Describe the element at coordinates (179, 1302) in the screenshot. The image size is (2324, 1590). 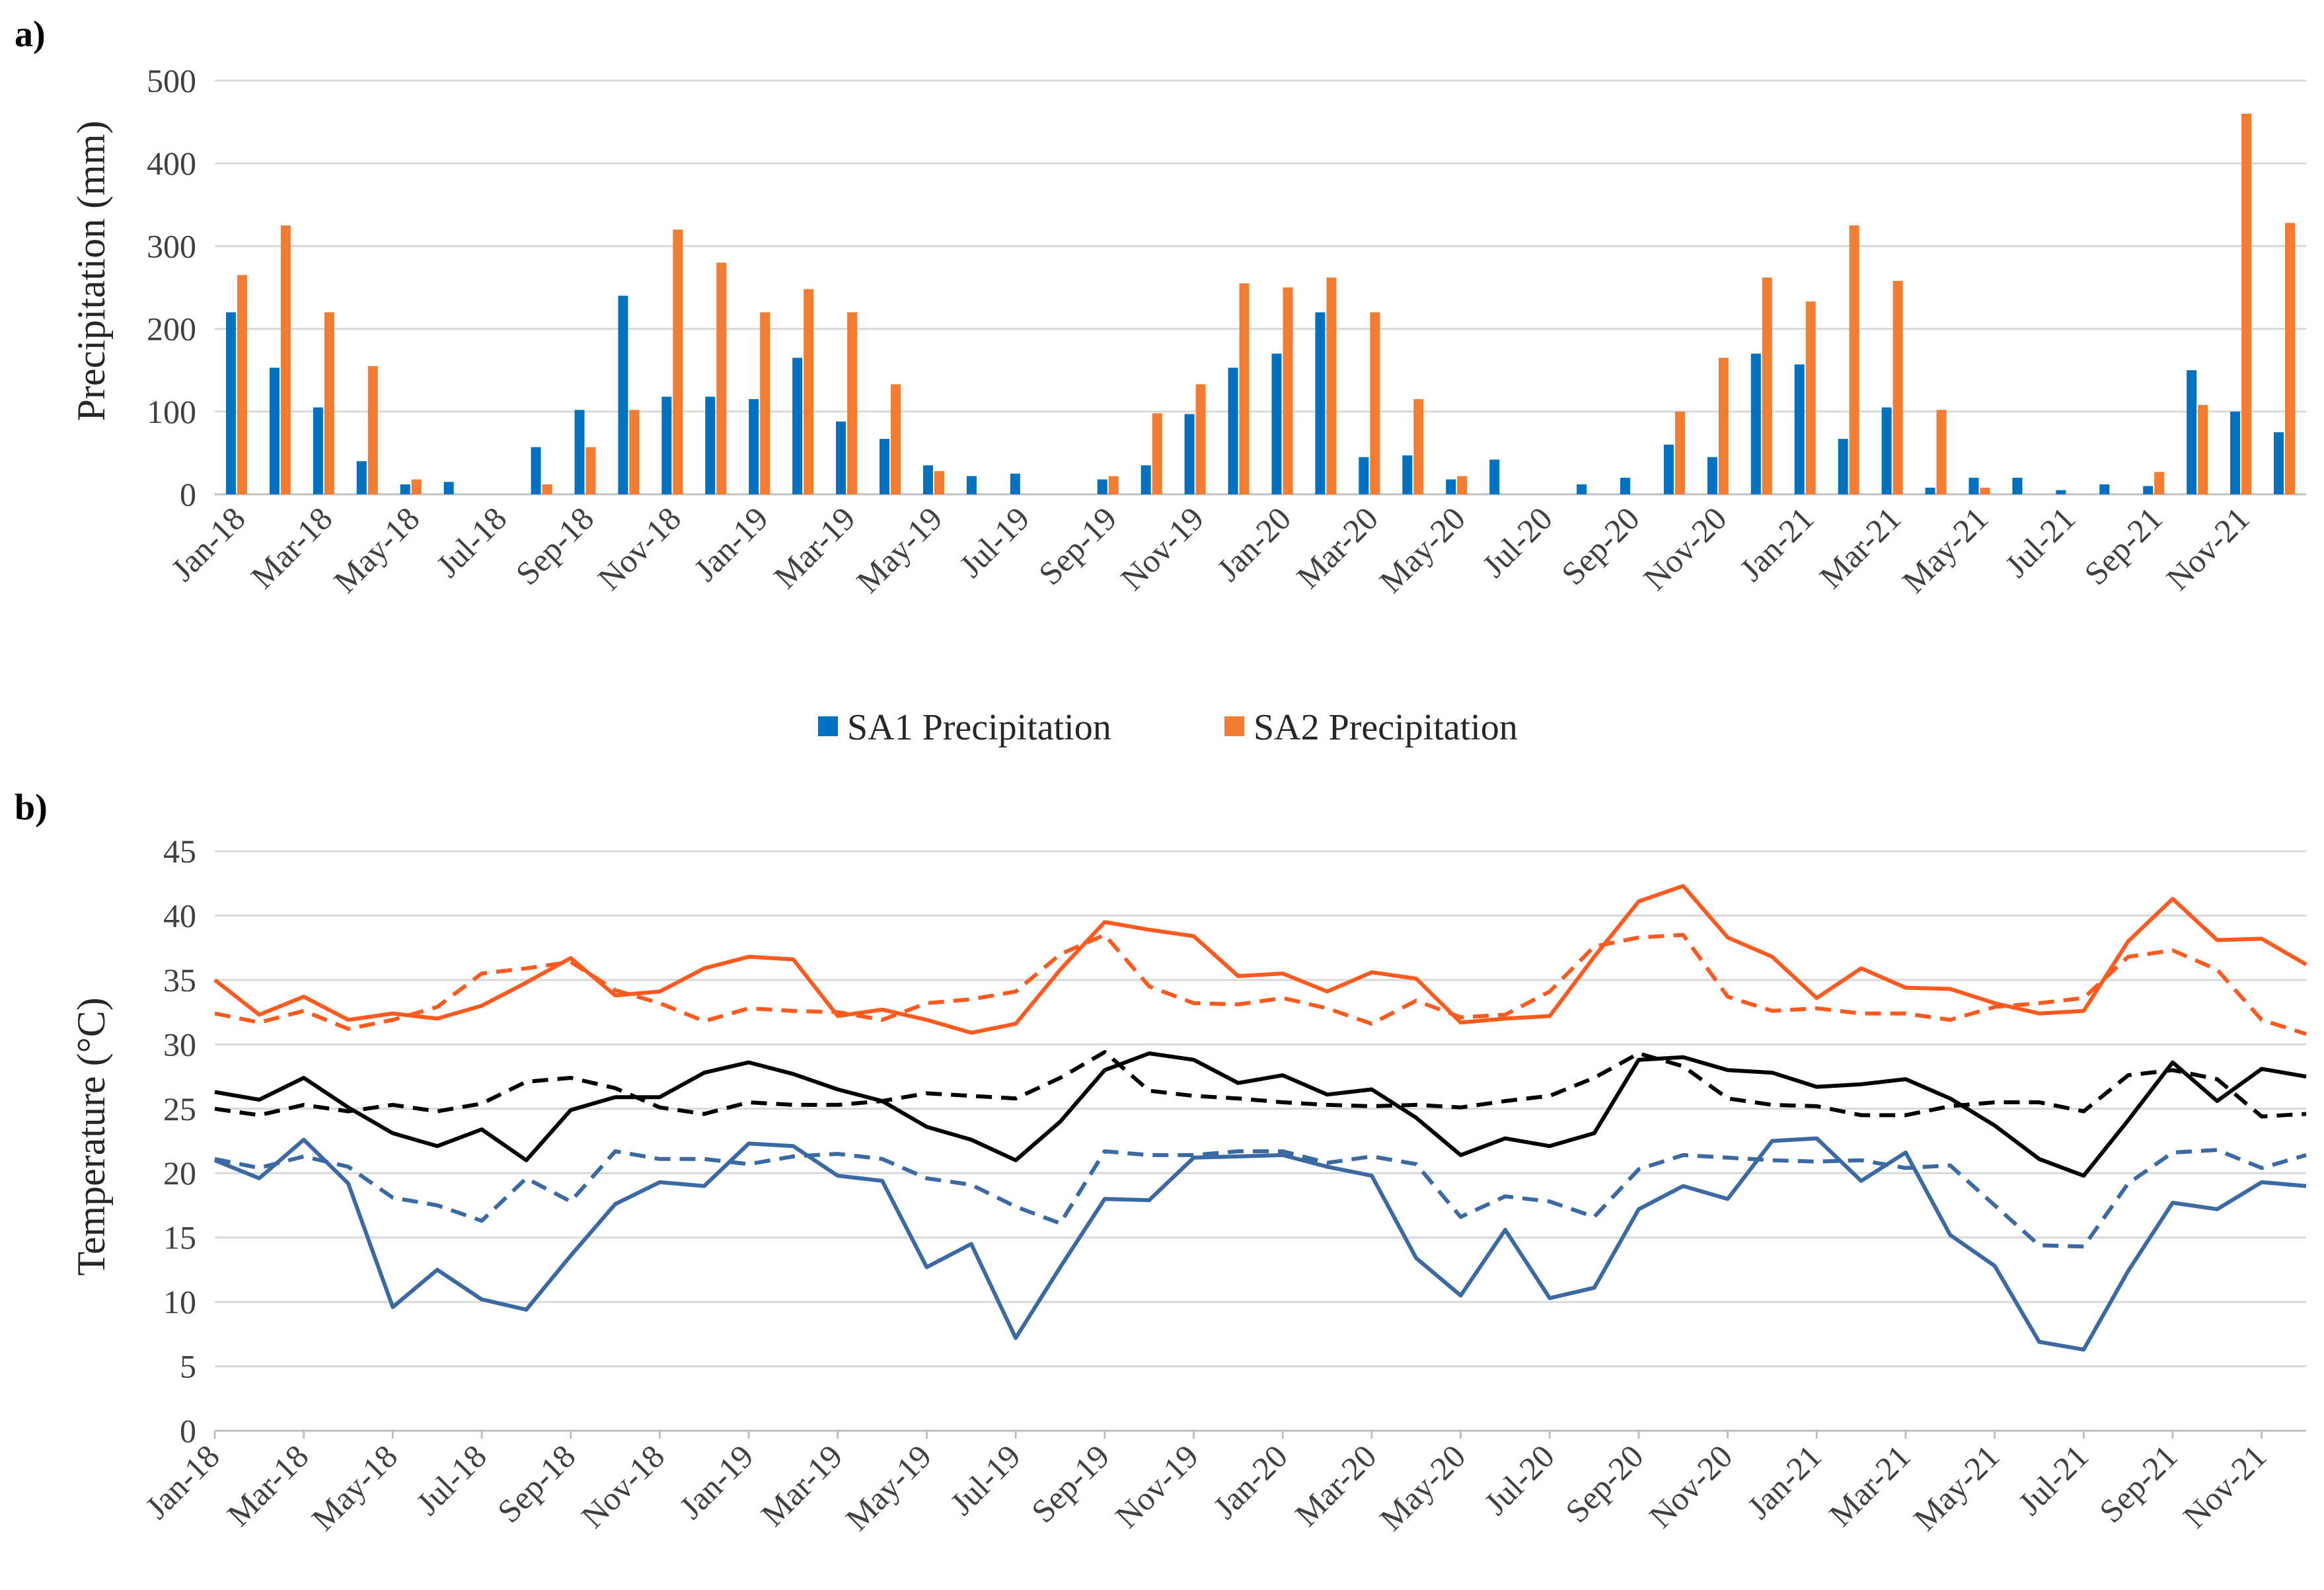
I see `y-tick-label: 10` at that location.